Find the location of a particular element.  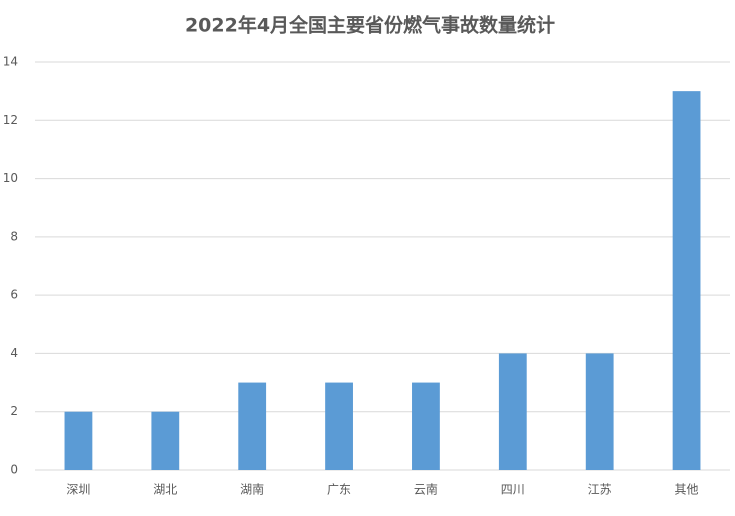

y-tick-label: 12 is located at coordinates (10, 120).